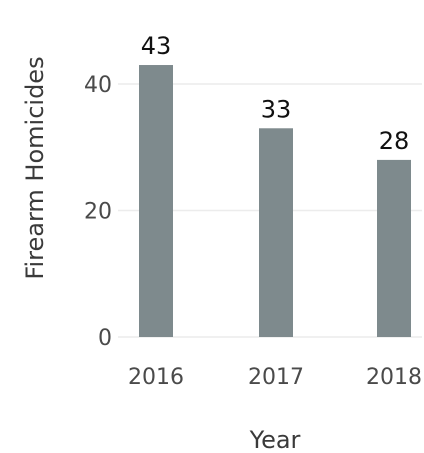 This screenshot has width=424, height=453. Describe the element at coordinates (276, 232) in the screenshot. I see `bar-2017` at that location.